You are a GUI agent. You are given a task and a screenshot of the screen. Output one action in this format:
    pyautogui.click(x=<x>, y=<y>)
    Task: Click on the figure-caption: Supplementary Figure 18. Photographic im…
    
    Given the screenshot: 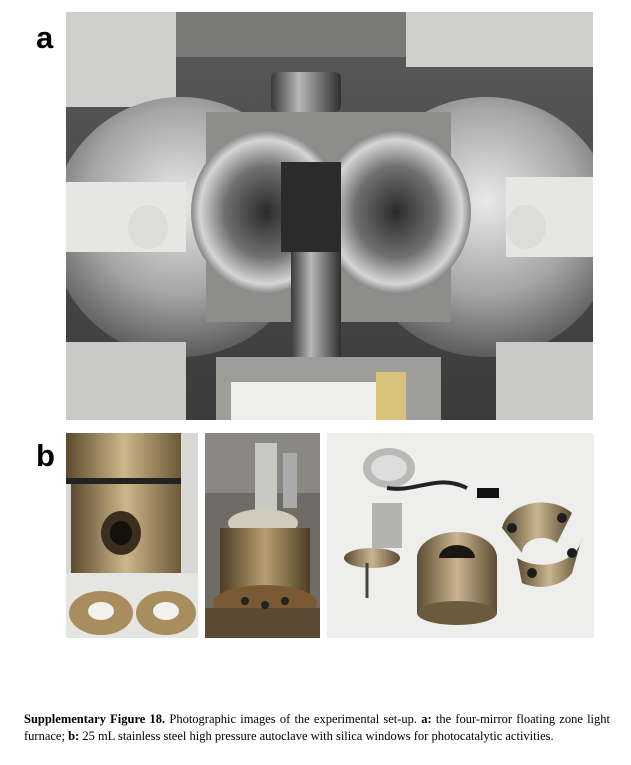 What is the action you would take?
    pyautogui.click(x=317, y=728)
    